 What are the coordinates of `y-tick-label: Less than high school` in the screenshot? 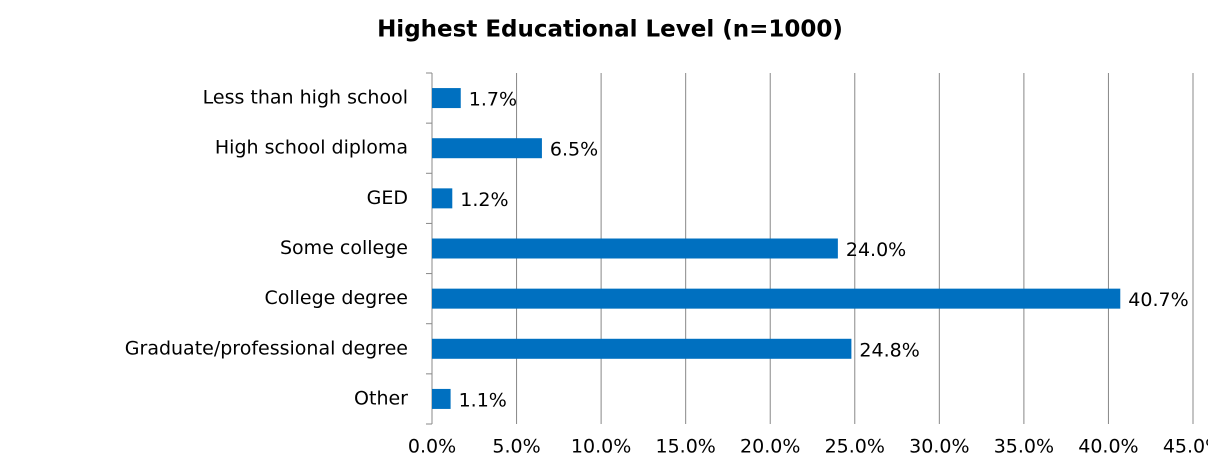 It's located at (305, 98).